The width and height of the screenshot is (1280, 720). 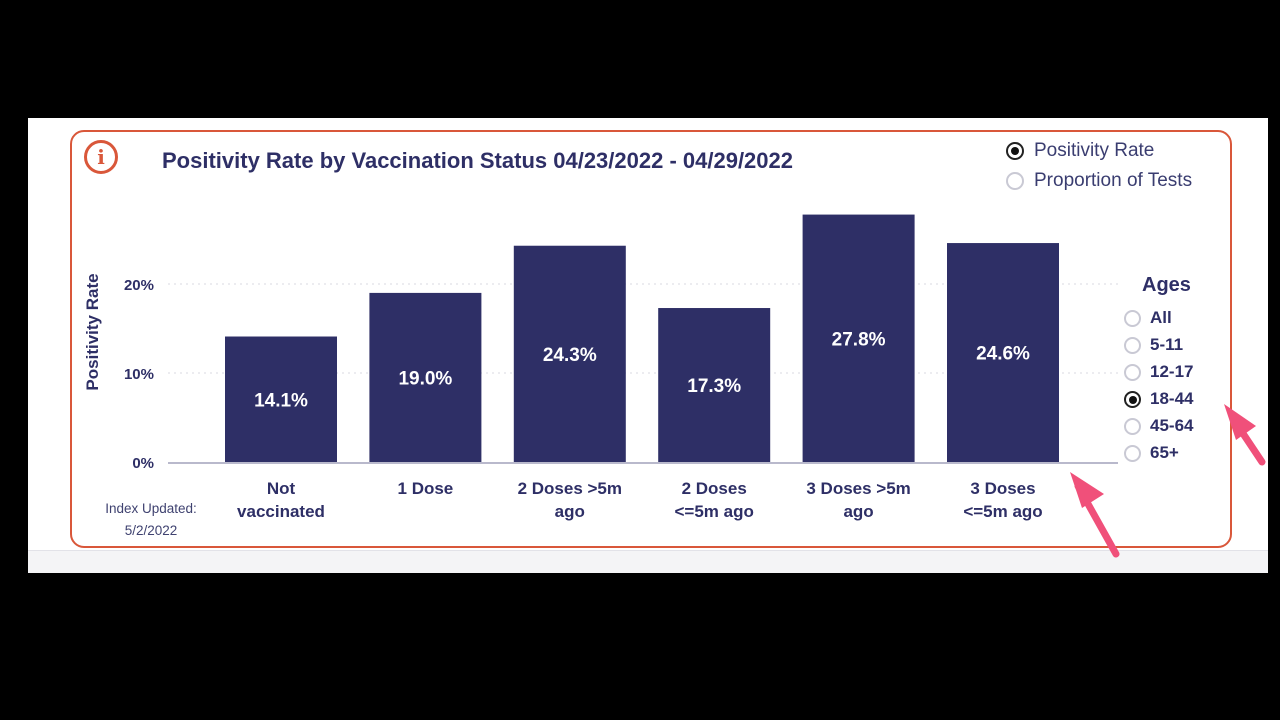 I want to click on y-axis-title: Positivity Rate, so click(x=92, y=331).